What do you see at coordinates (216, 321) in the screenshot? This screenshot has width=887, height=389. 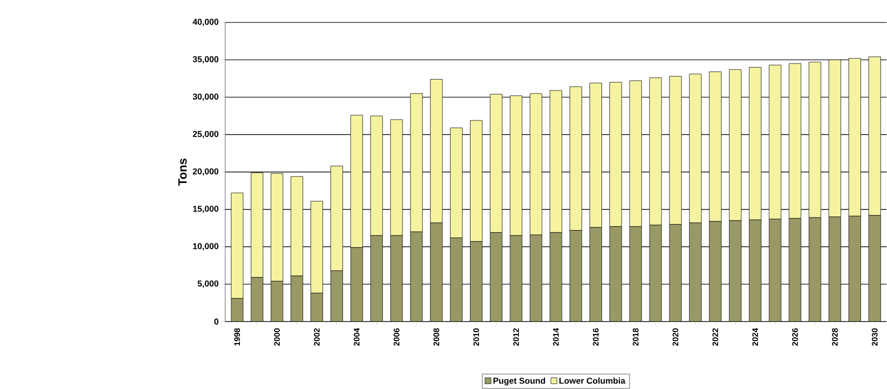 I see `y-tick-label: 0` at bounding box center [216, 321].